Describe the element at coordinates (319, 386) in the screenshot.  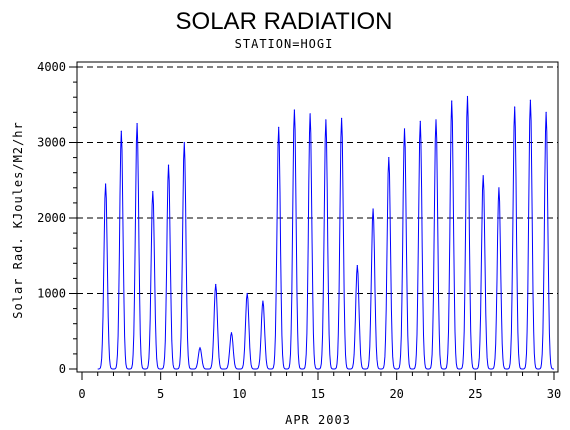
I see `x-axis: 0 5 10 15 20 25 30` at that location.